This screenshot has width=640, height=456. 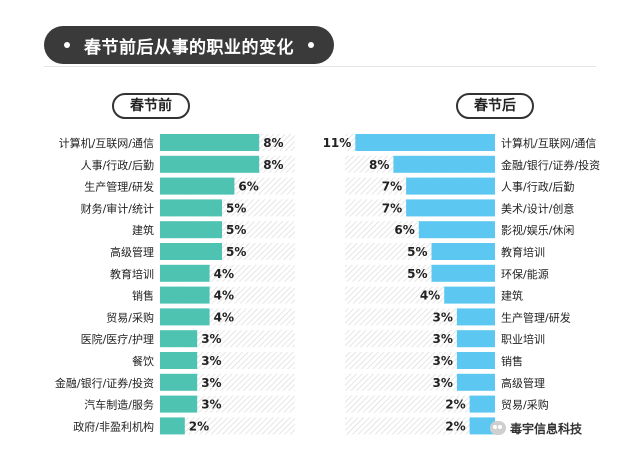 I want to click on after-value-label: 11%, so click(x=337, y=143).